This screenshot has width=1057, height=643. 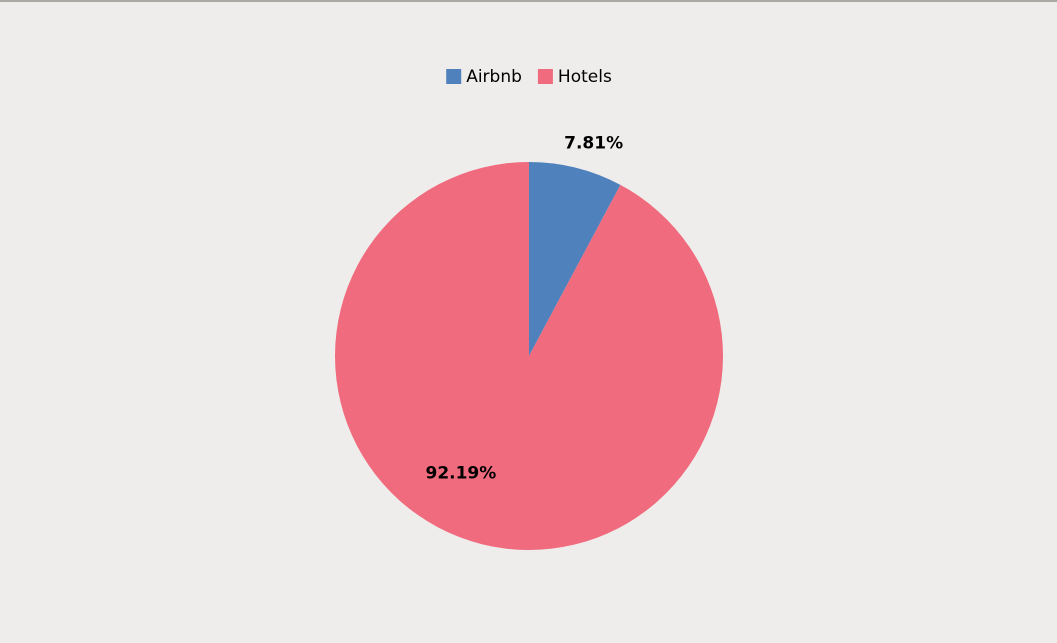 What do you see at coordinates (585, 77) in the screenshot?
I see `legend-label: Hotels` at bounding box center [585, 77].